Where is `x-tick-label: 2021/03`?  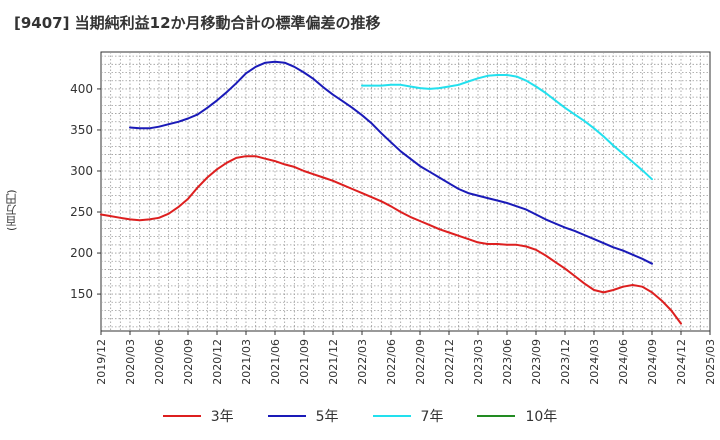 x-tick-label: 2021/03 is located at coordinates (246, 362).